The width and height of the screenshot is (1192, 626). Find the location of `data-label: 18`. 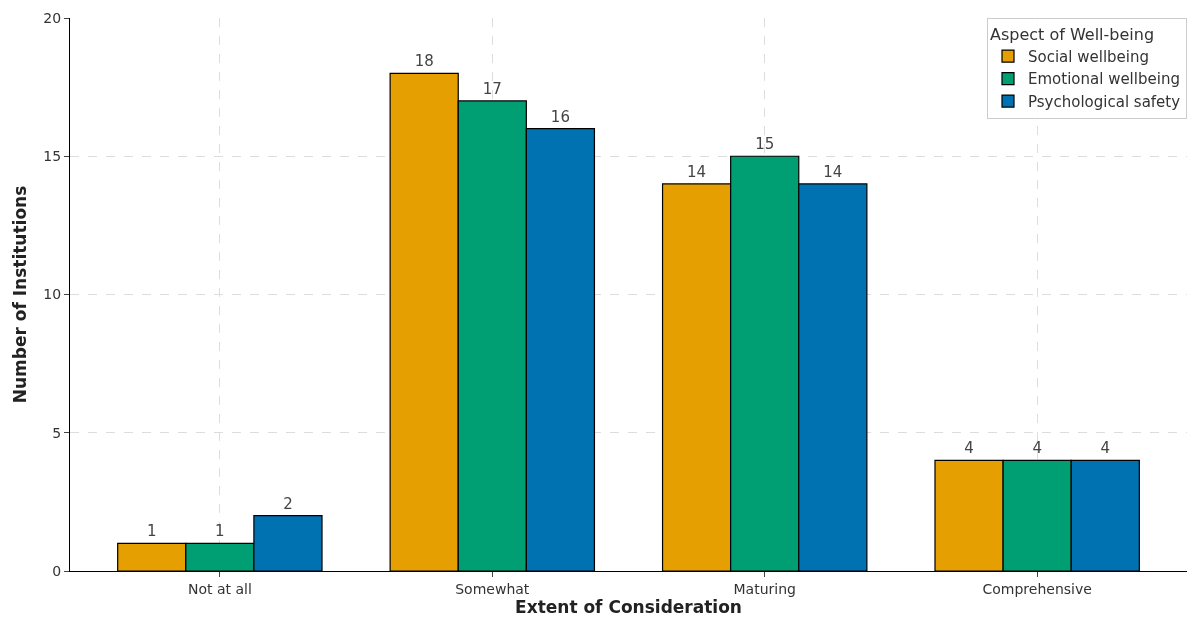

data-label: 18 is located at coordinates (424, 61).